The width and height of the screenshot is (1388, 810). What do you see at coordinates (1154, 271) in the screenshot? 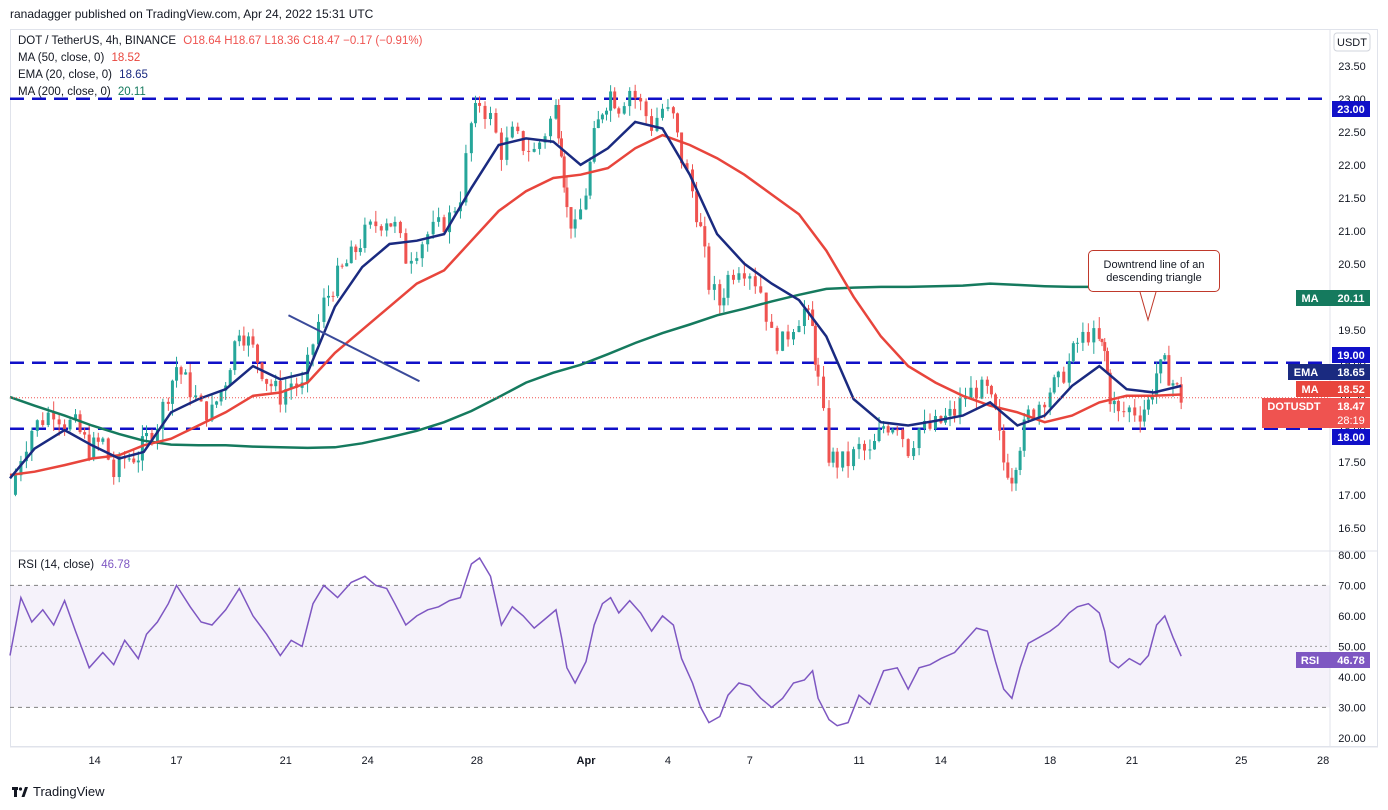
I see `downtrend-callout: Downtrend line of an descending triangle` at bounding box center [1154, 271].